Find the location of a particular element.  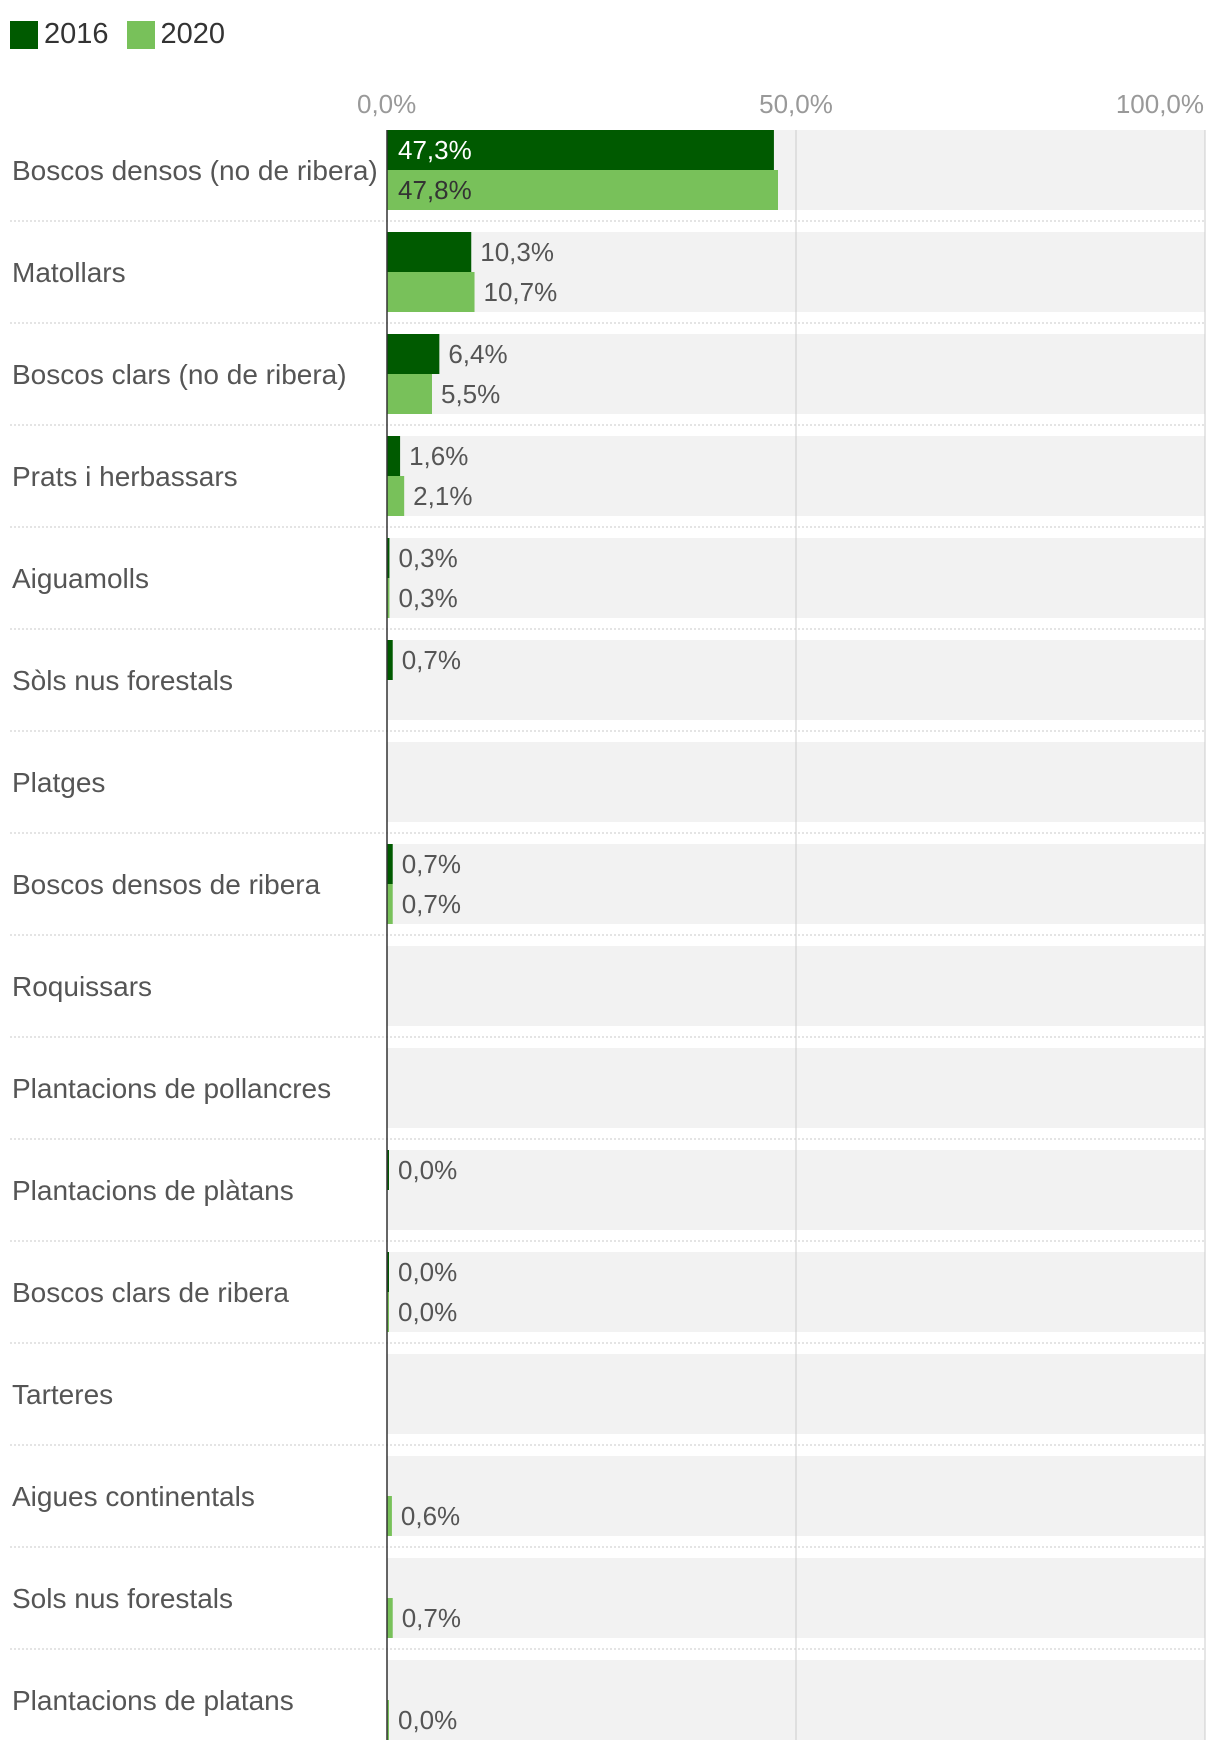

x-tick-label-0: 0,0% is located at coordinates (386, 104).